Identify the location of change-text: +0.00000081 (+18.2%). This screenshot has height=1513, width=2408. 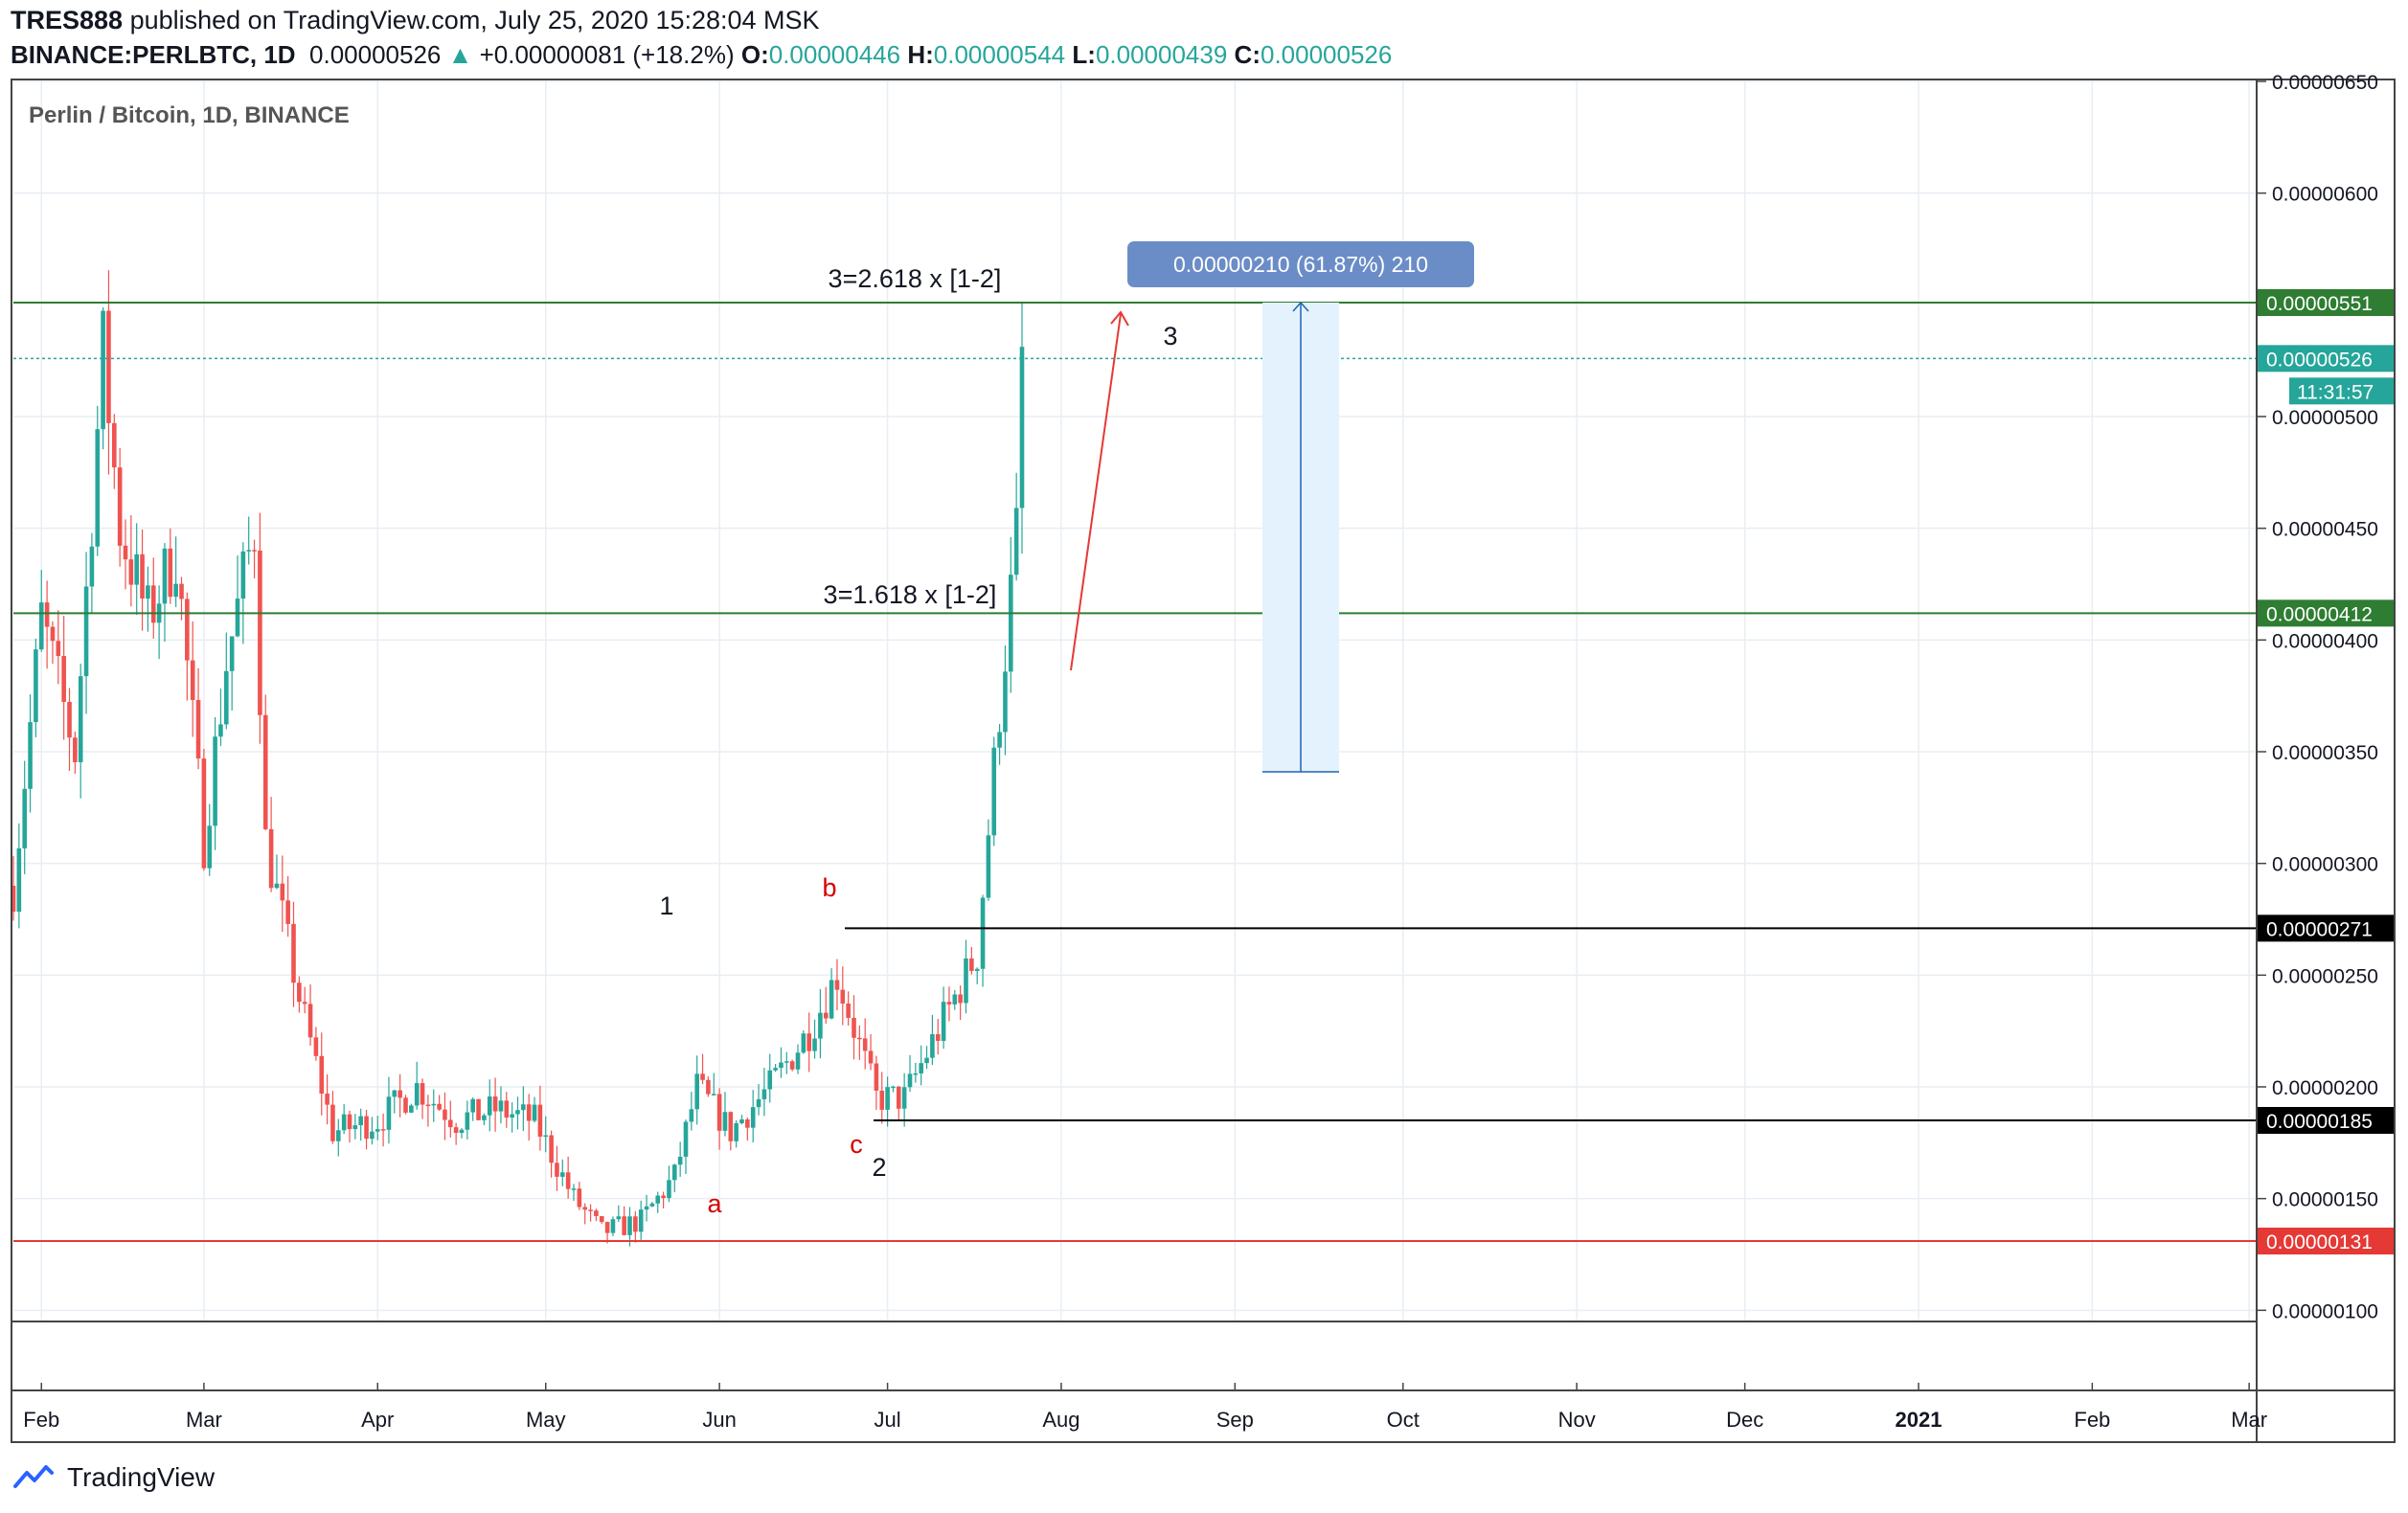
(607, 54).